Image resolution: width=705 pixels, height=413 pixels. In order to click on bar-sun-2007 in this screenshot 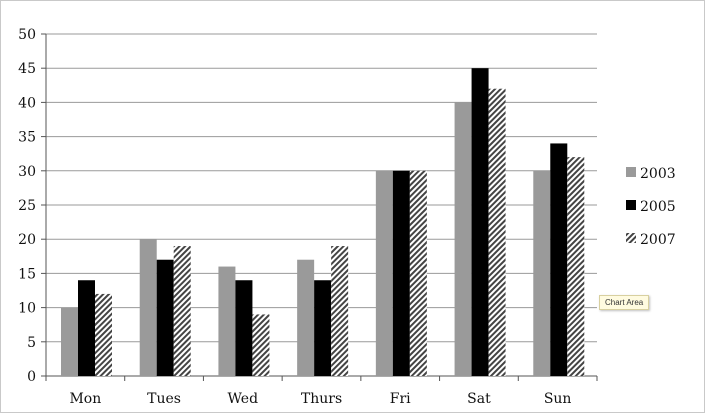, I will do `click(576, 266)`.